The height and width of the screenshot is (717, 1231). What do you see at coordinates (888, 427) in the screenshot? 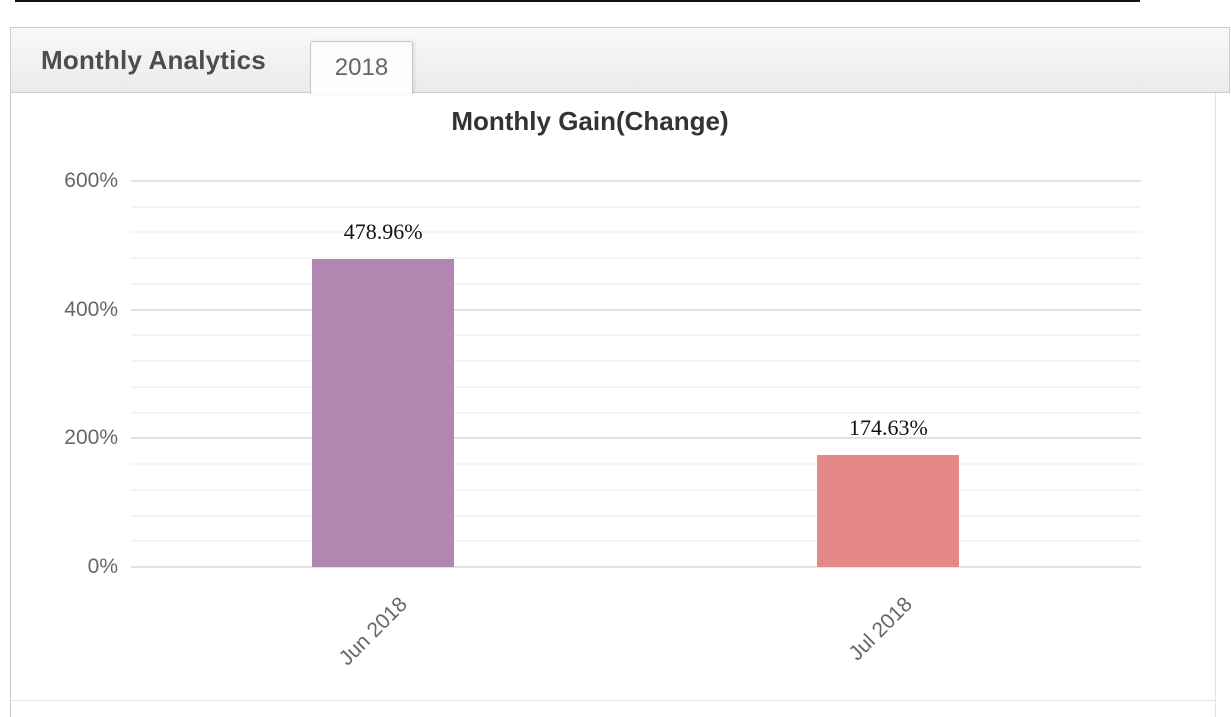
I see `bar-value-label: 174.63%` at bounding box center [888, 427].